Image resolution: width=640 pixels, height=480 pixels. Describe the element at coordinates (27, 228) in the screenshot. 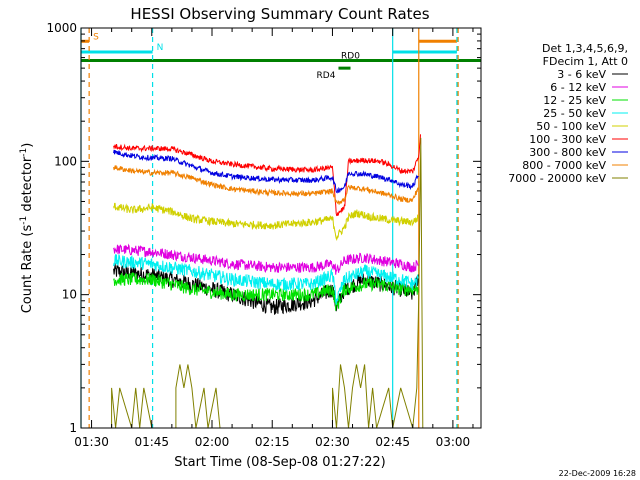

I see `y-axis-label: Count Rate (s-1 detector-1)` at that location.